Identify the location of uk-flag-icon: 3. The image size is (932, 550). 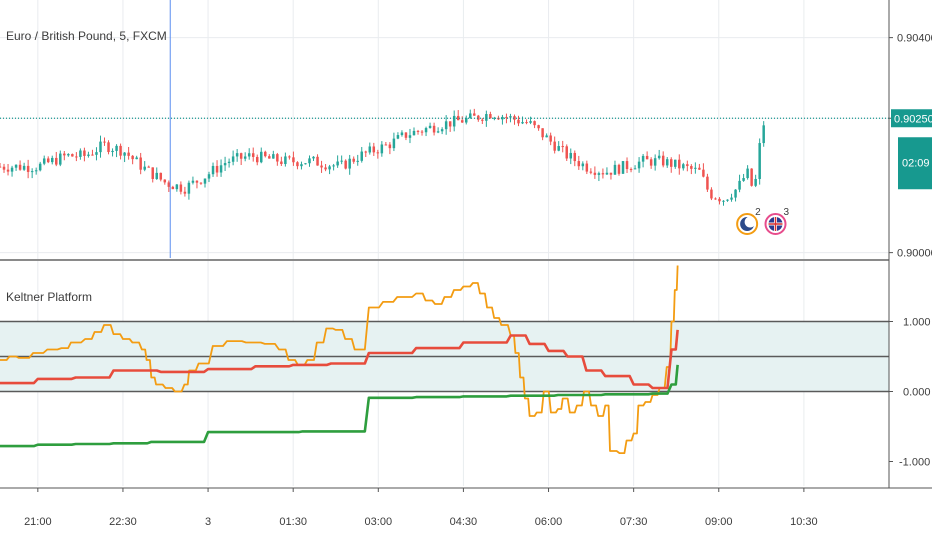
(777, 221).